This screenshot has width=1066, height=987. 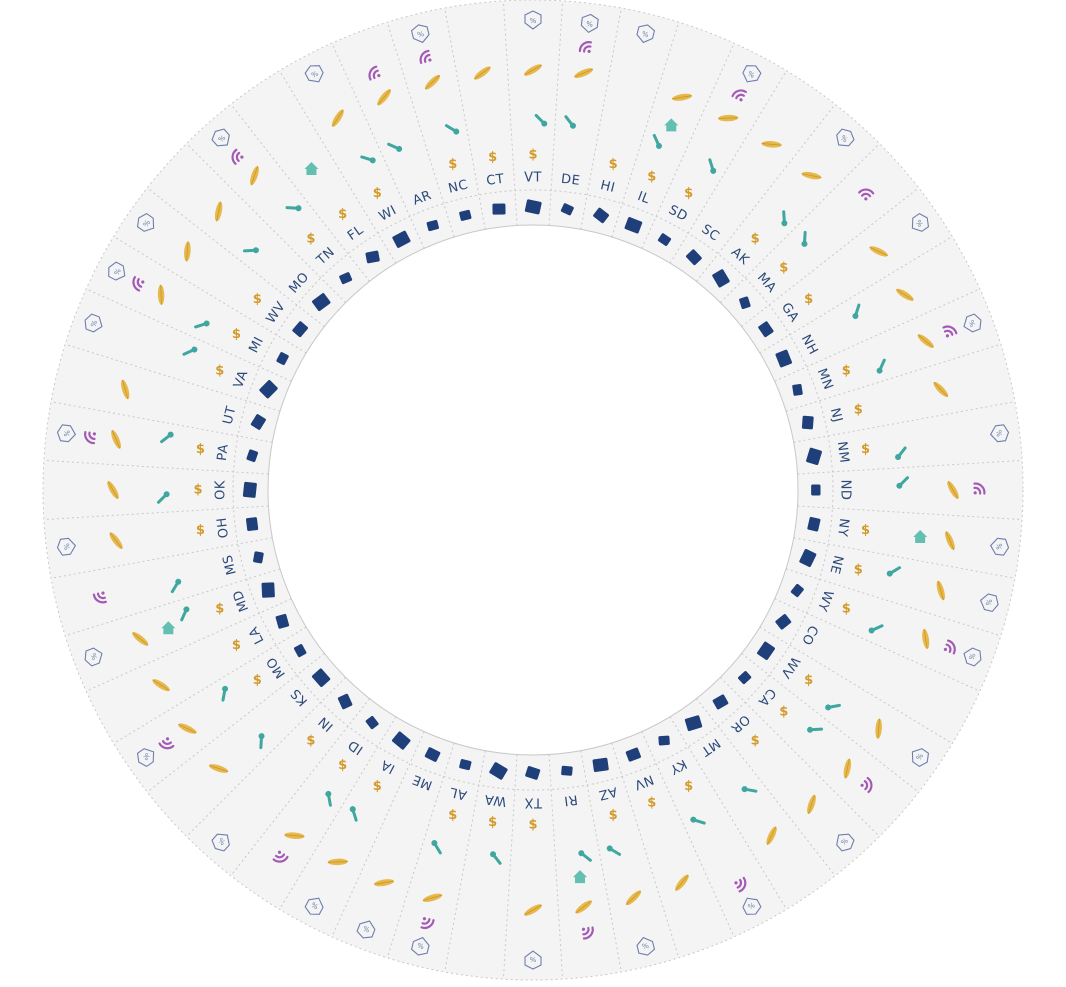 I want to click on sector-md: MD $%, so click(x=187, y=637).